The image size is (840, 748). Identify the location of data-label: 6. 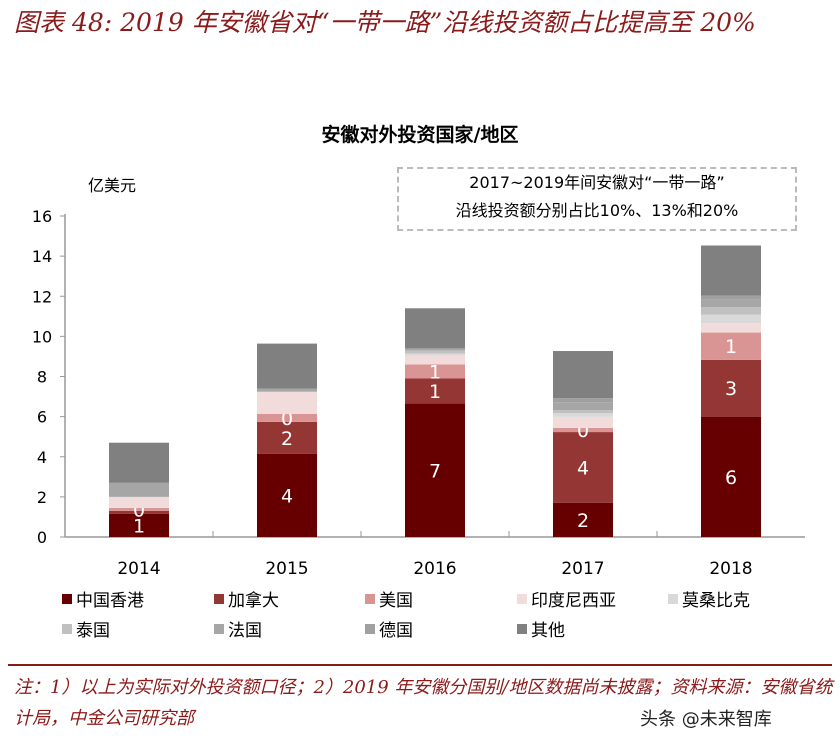
(731, 478).